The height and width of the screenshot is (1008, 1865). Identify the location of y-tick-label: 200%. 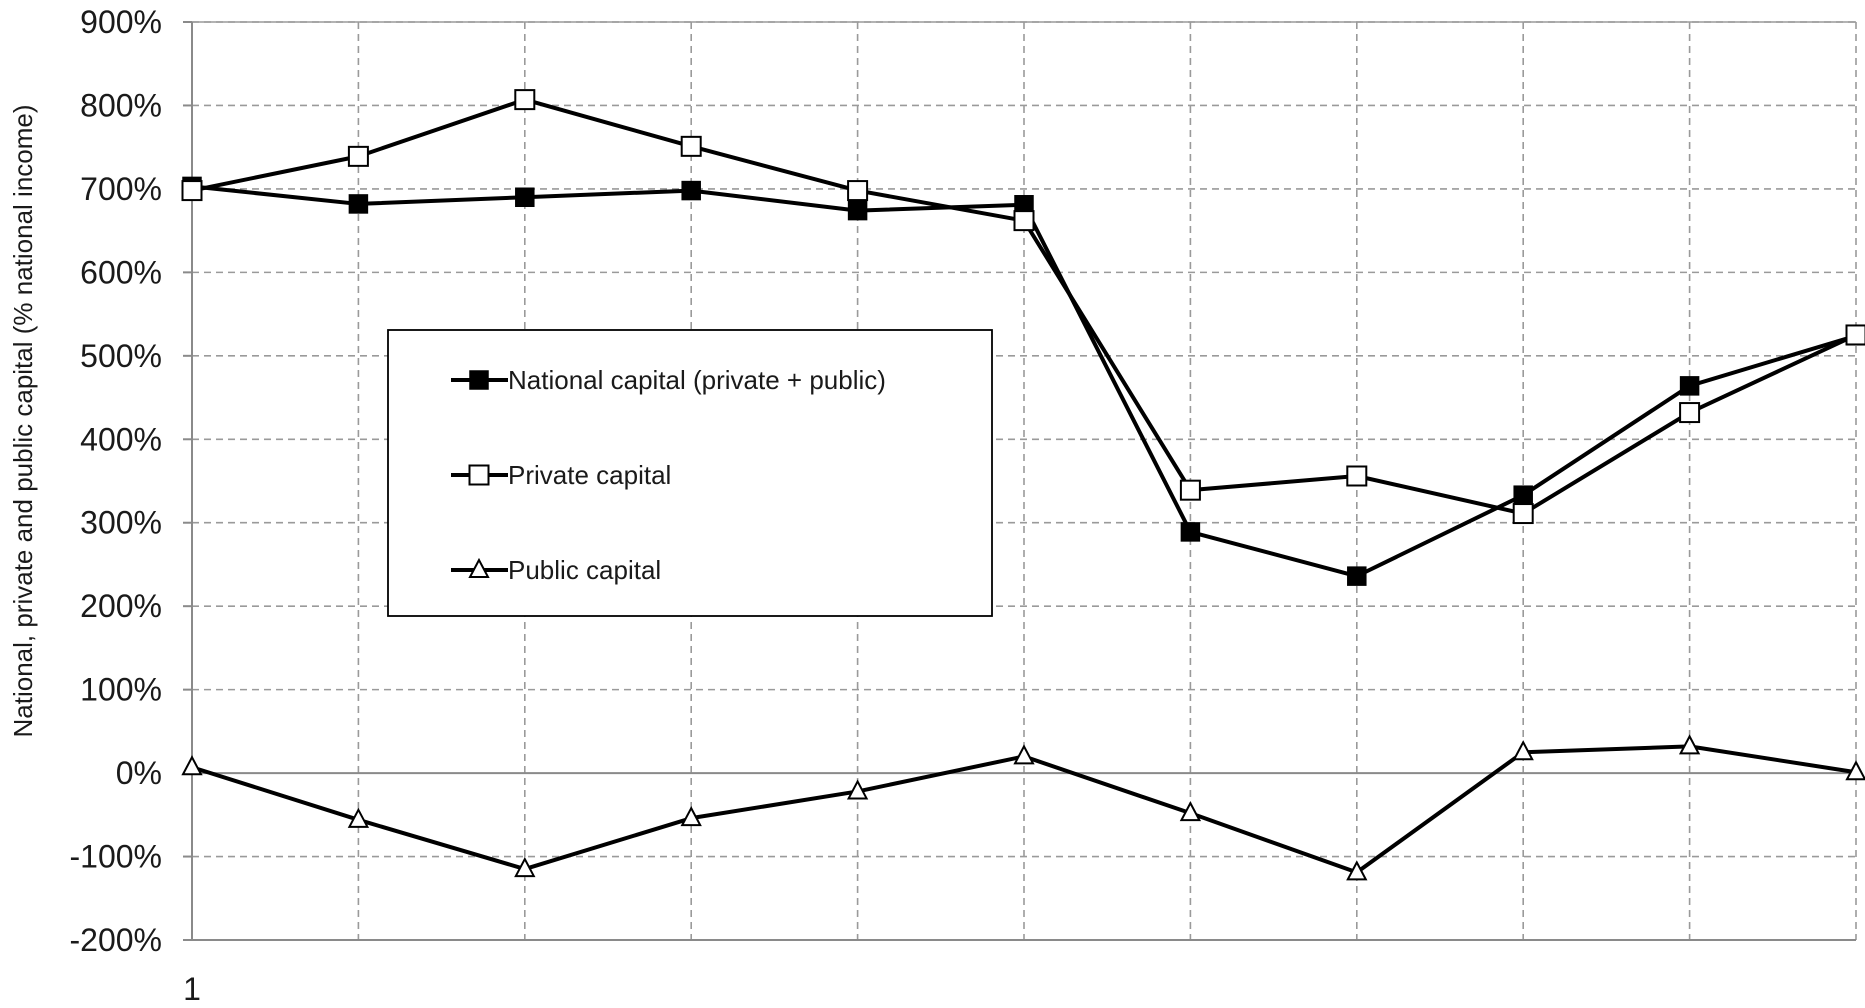
(121, 606).